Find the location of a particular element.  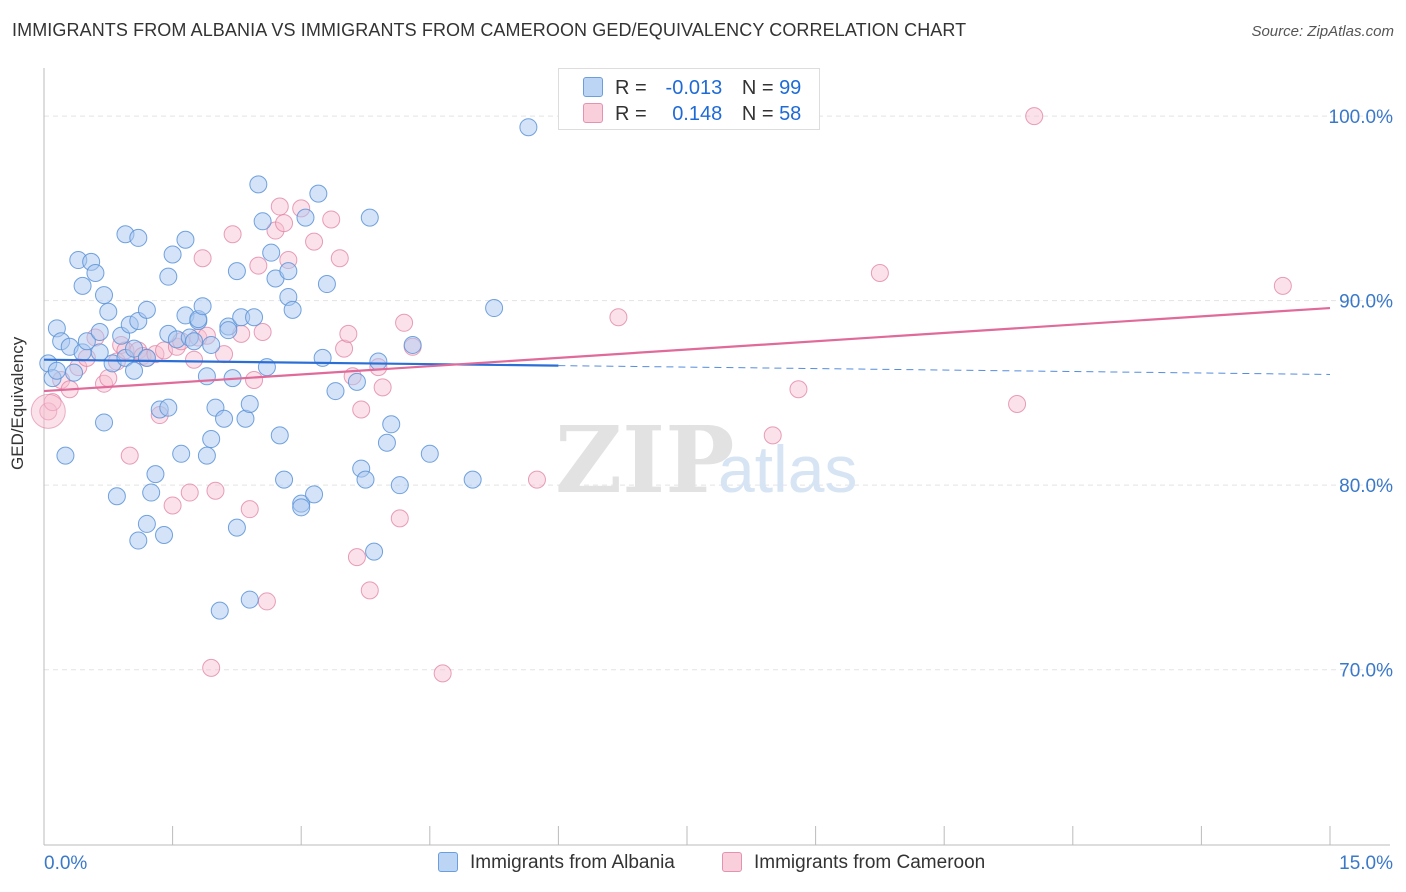

albania-r-value: -0.013 is located at coordinates (694, 88).